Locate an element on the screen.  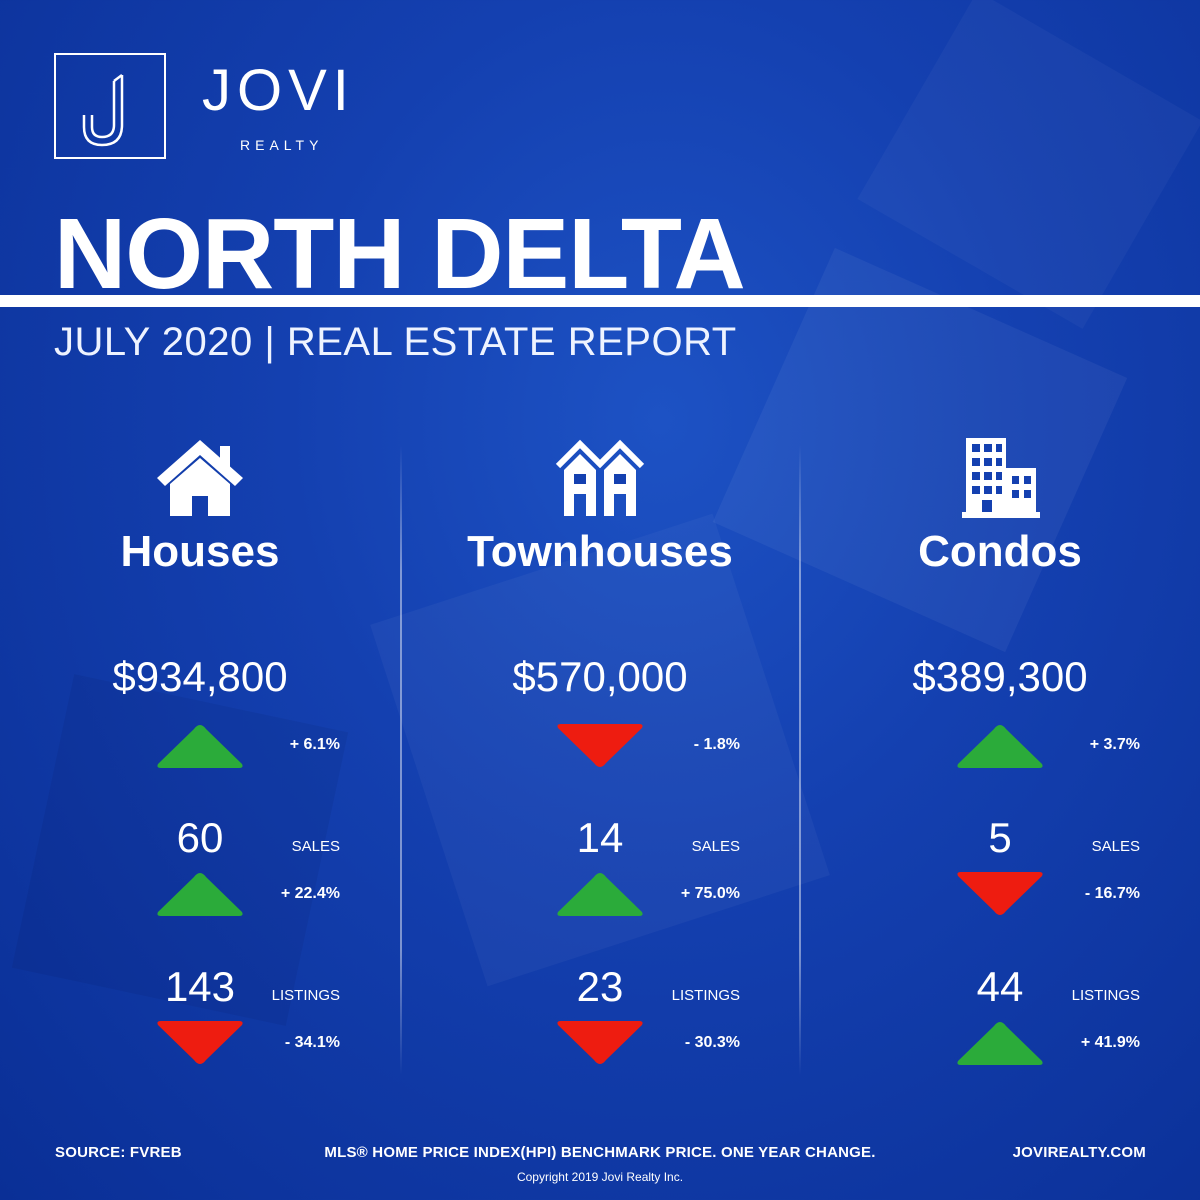
category-name: Condos is located at coordinates (1000, 551).